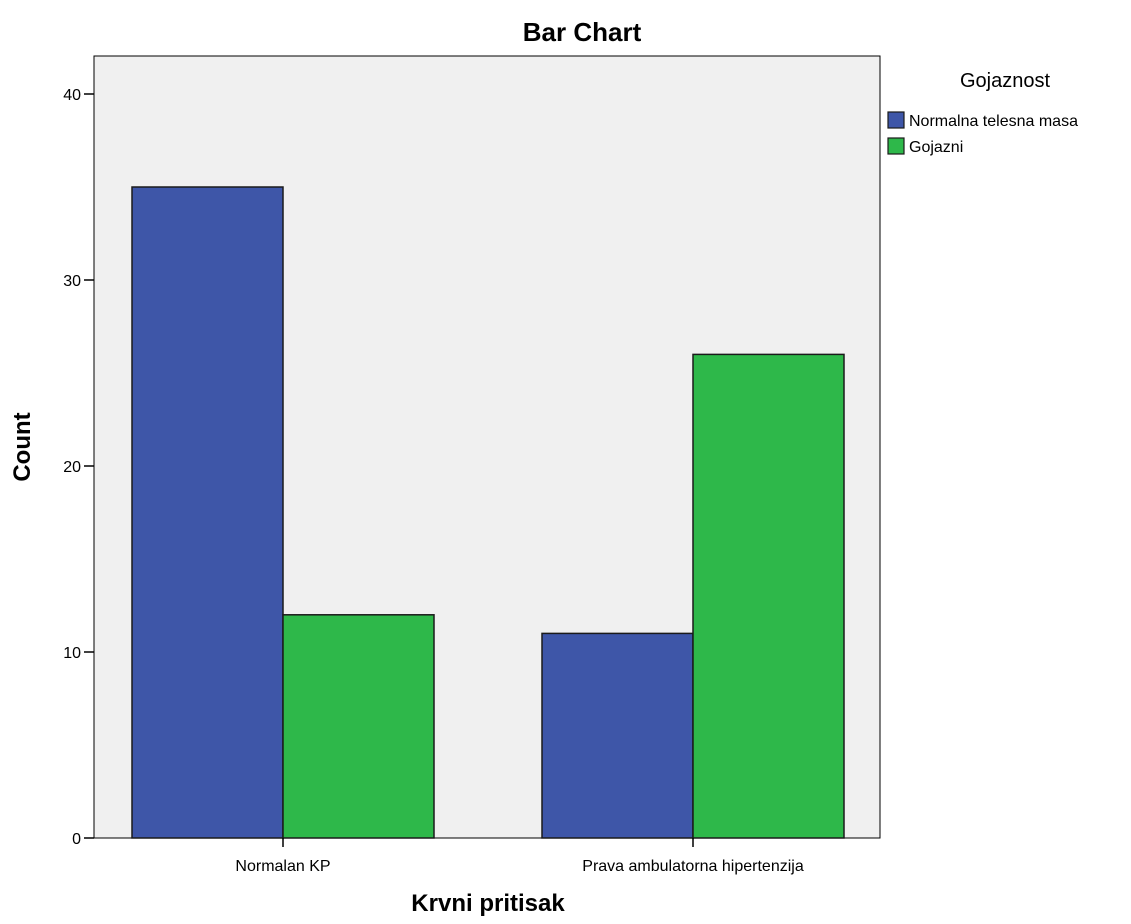 This screenshot has width=1131, height=924. Describe the element at coordinates (896, 146) in the screenshot. I see `legend-swatch-gojazni` at that location.